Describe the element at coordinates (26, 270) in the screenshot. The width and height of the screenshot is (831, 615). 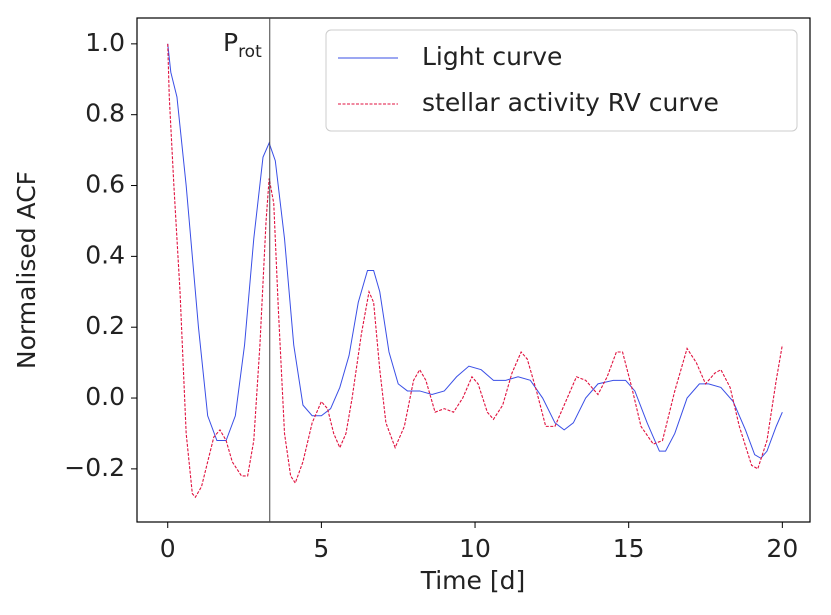
I see `y-axis-label: Normalised ACF` at that location.